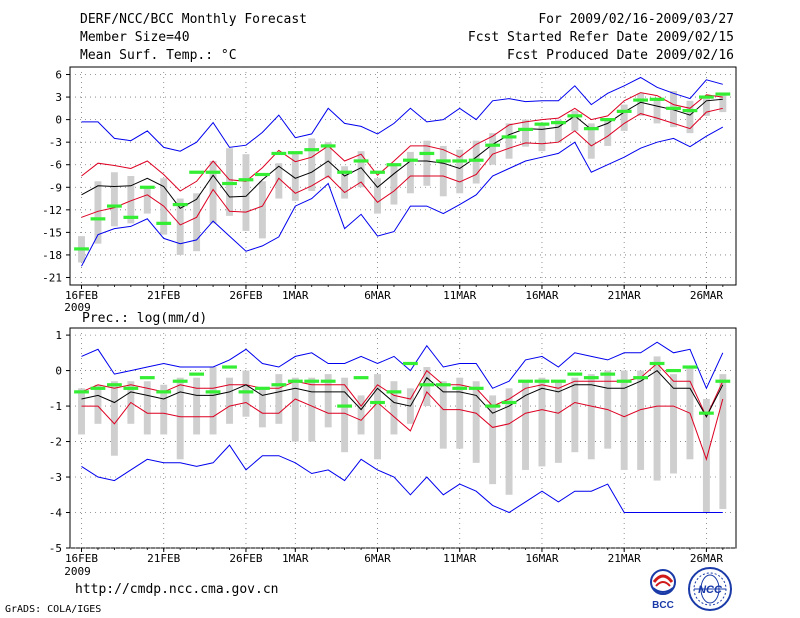 The width and height of the screenshot is (800, 618). I want to click on svg-text: NCC, so click(710, 590).